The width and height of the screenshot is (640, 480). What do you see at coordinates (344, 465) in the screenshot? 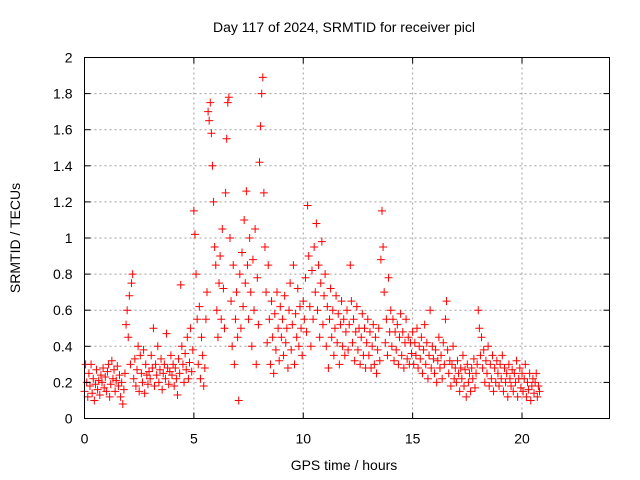
I see `x-axis-label: GPS time / hours` at bounding box center [344, 465].